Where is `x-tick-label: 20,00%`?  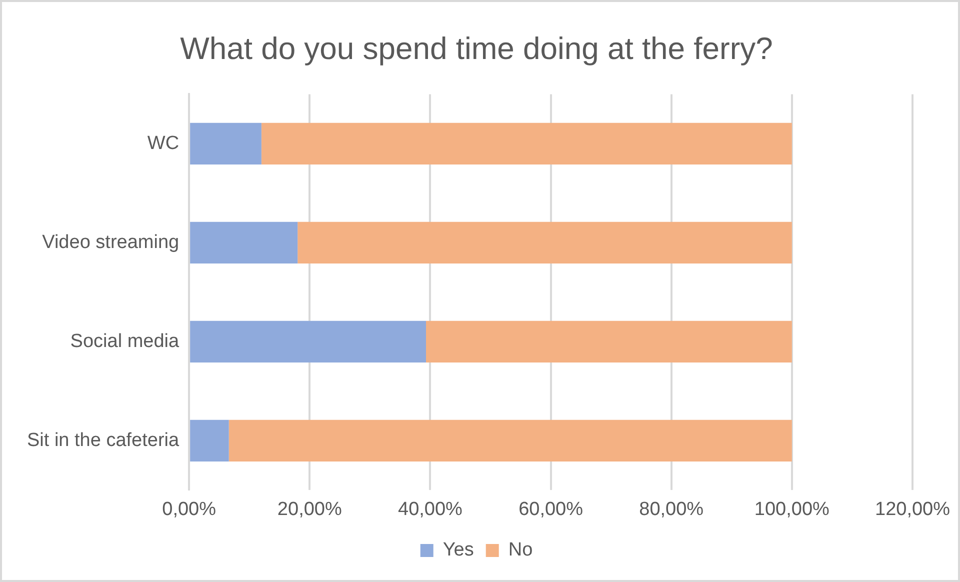 x-tick-label: 20,00% is located at coordinates (309, 509).